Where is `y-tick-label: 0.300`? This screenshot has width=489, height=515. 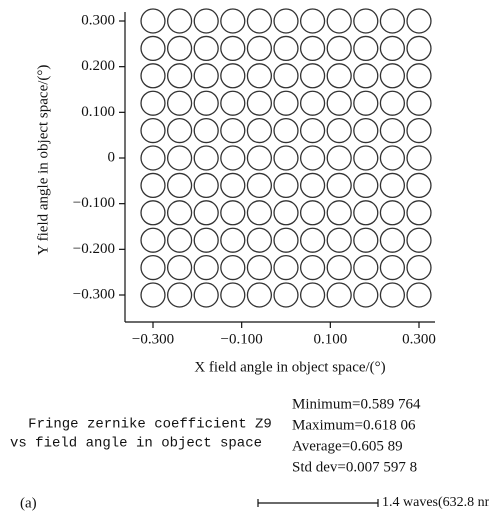
y-tick-label: 0.300 is located at coordinates (98, 20).